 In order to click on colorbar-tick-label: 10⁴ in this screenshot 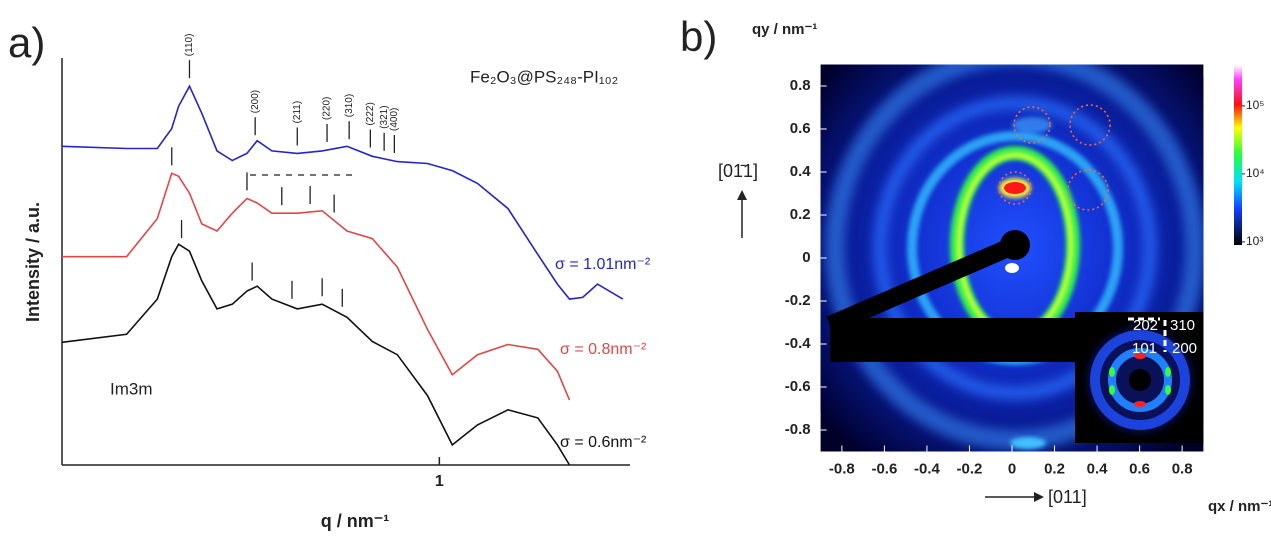, I will do `click(1255, 173)`.